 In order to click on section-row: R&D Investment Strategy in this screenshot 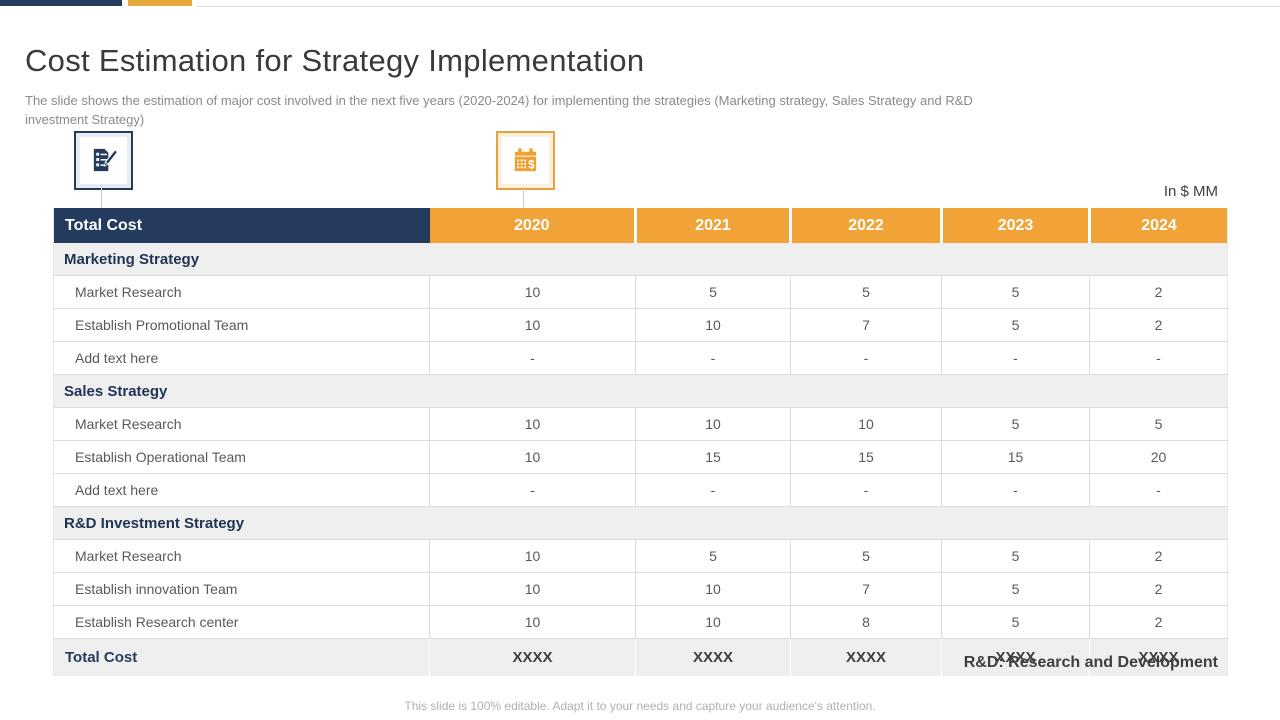, I will do `click(640, 523)`.